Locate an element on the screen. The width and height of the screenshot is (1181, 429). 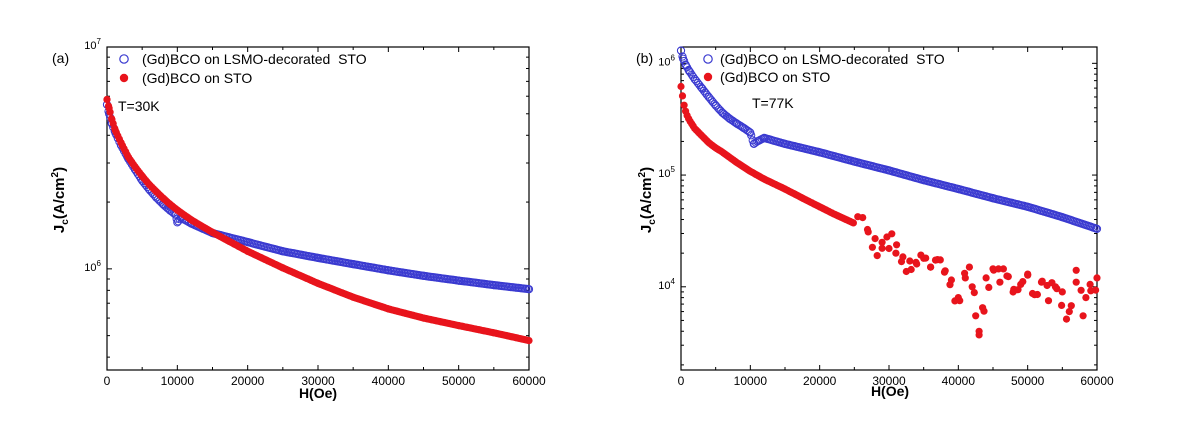
legend-label-lsmo-decorated: (Gd)BCO on LSMO-decorated STO is located at coordinates (832, 59).